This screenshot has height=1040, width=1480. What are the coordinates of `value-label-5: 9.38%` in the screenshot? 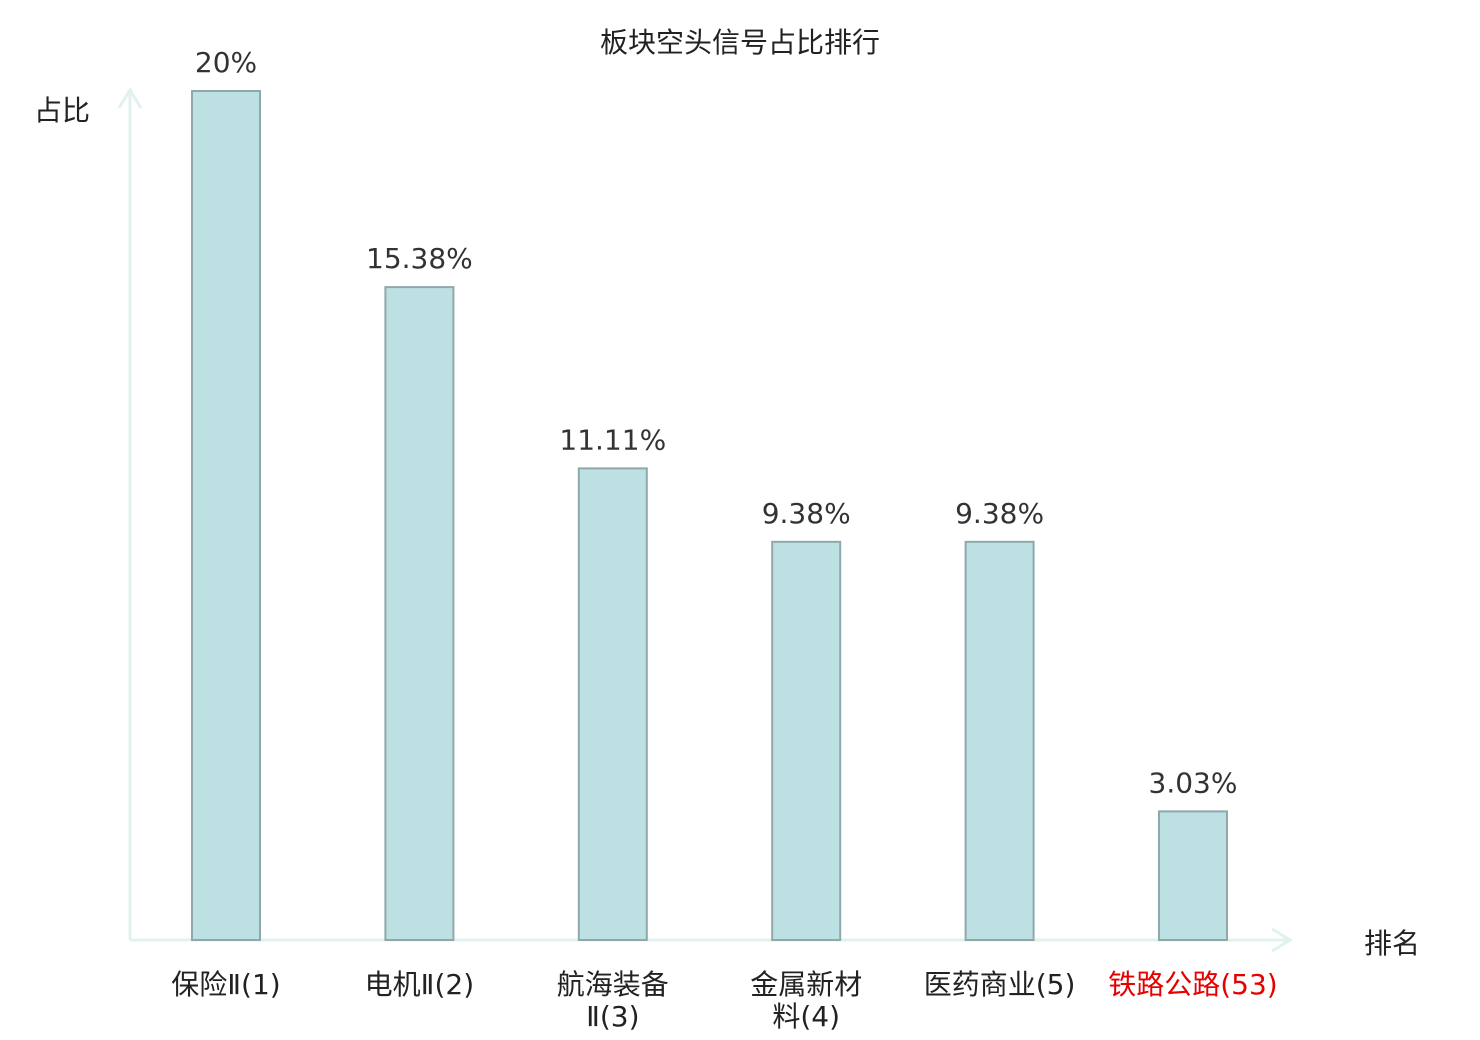 It's located at (999, 513).